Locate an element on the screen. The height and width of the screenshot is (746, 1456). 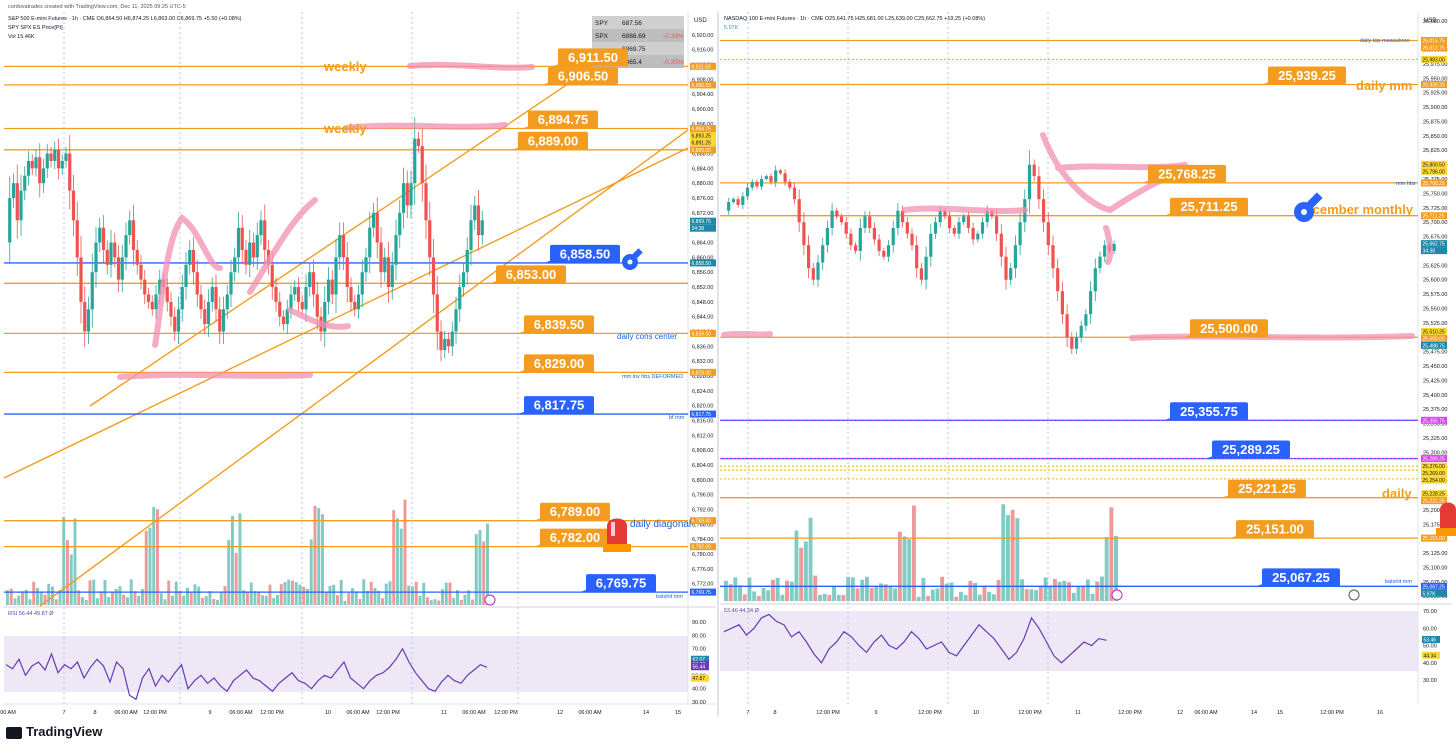
price-tick: 6,904.00 is located at coordinates (702, 95).